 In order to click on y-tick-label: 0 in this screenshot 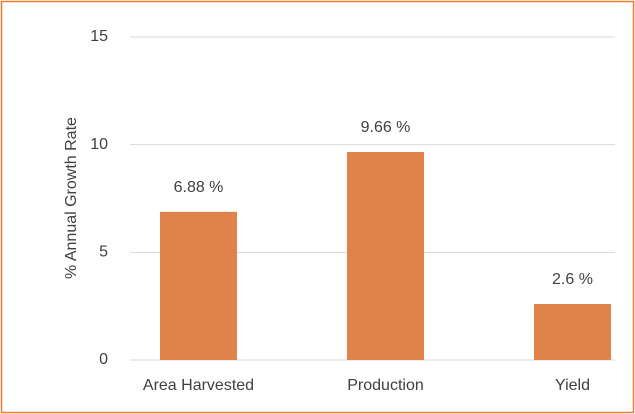, I will do `click(103, 359)`.